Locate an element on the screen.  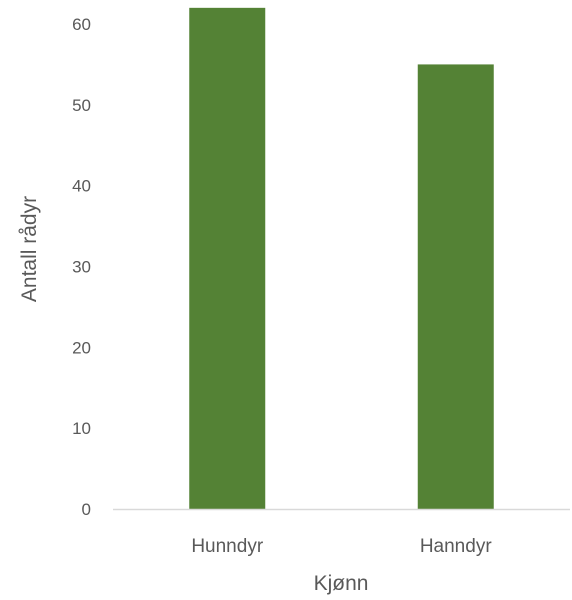
y-tick-label: 40 is located at coordinates (81, 186).